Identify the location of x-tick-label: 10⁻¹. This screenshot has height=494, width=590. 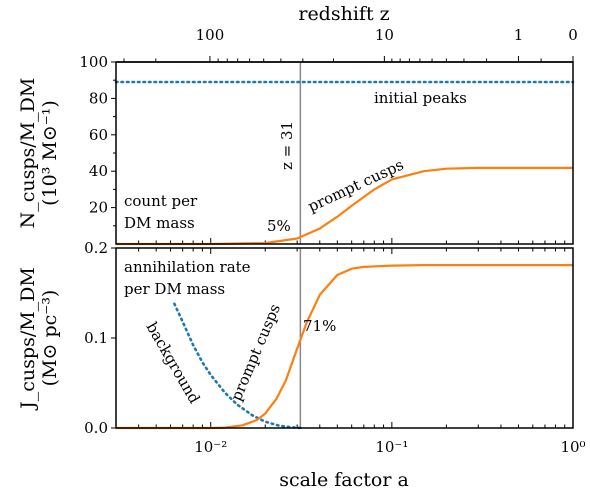
(391, 447).